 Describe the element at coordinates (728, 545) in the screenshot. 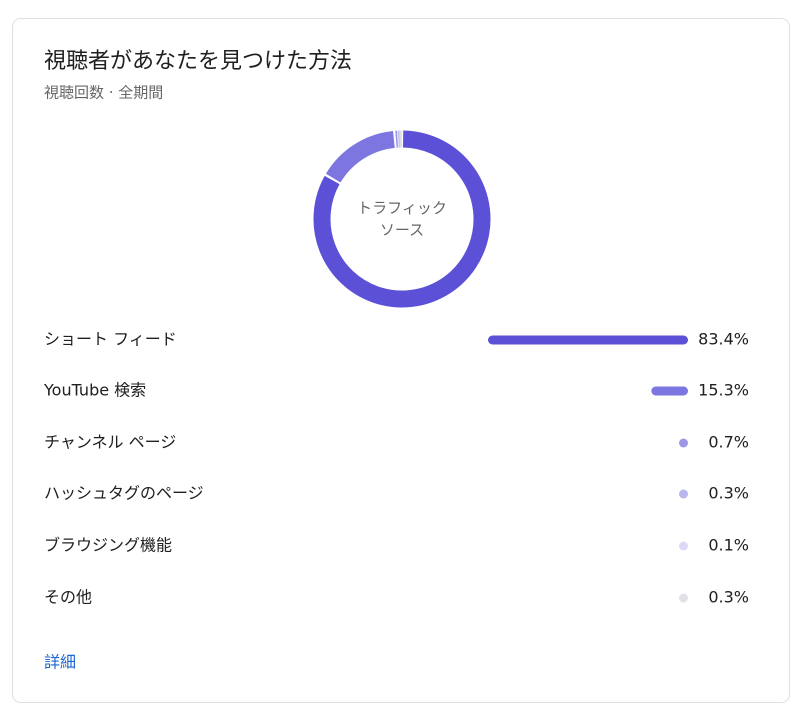

I see `value-label: 0.1%` at that location.